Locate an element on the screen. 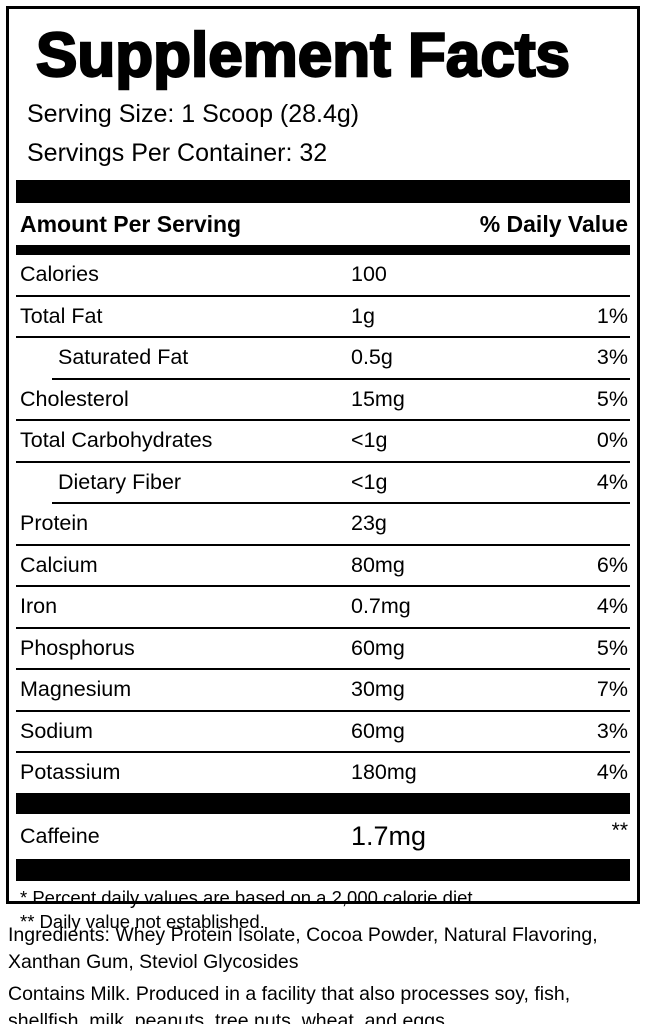  nutrient-amount: 180mg is located at coordinates (384, 772).